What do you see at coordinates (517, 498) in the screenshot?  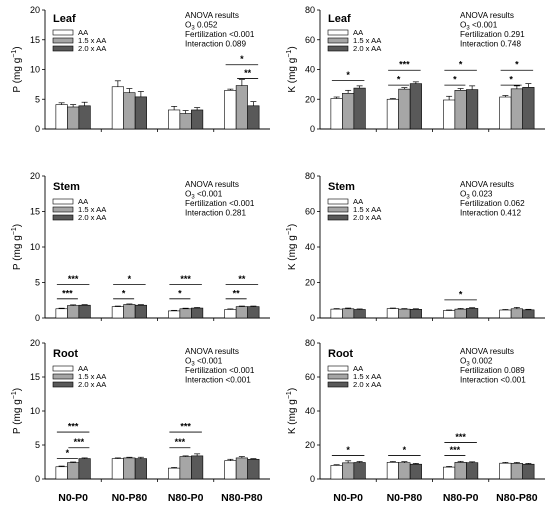 I see `x-category-label: N80-P80` at bounding box center [517, 498].